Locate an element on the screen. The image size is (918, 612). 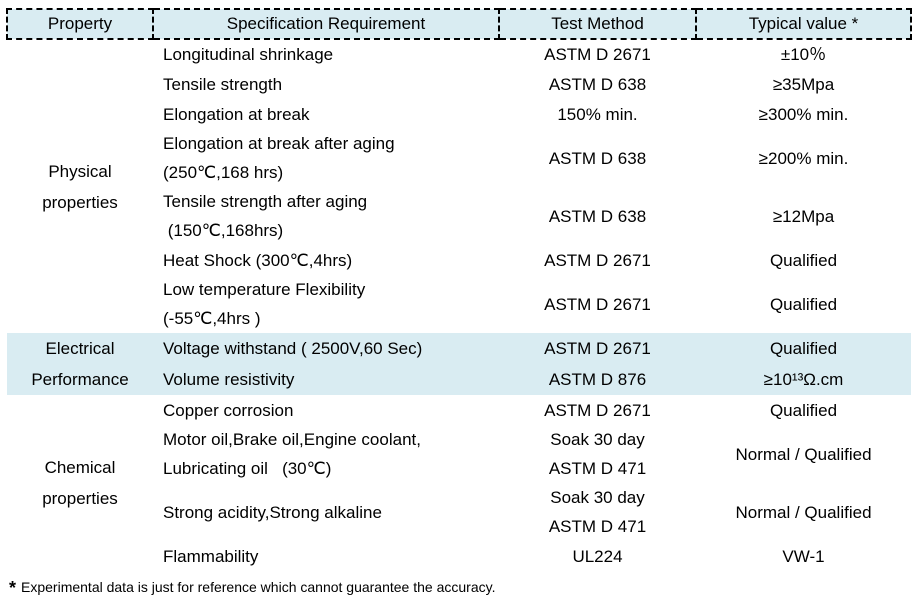
typical-value-cell: VW-1 is located at coordinates (803, 556).